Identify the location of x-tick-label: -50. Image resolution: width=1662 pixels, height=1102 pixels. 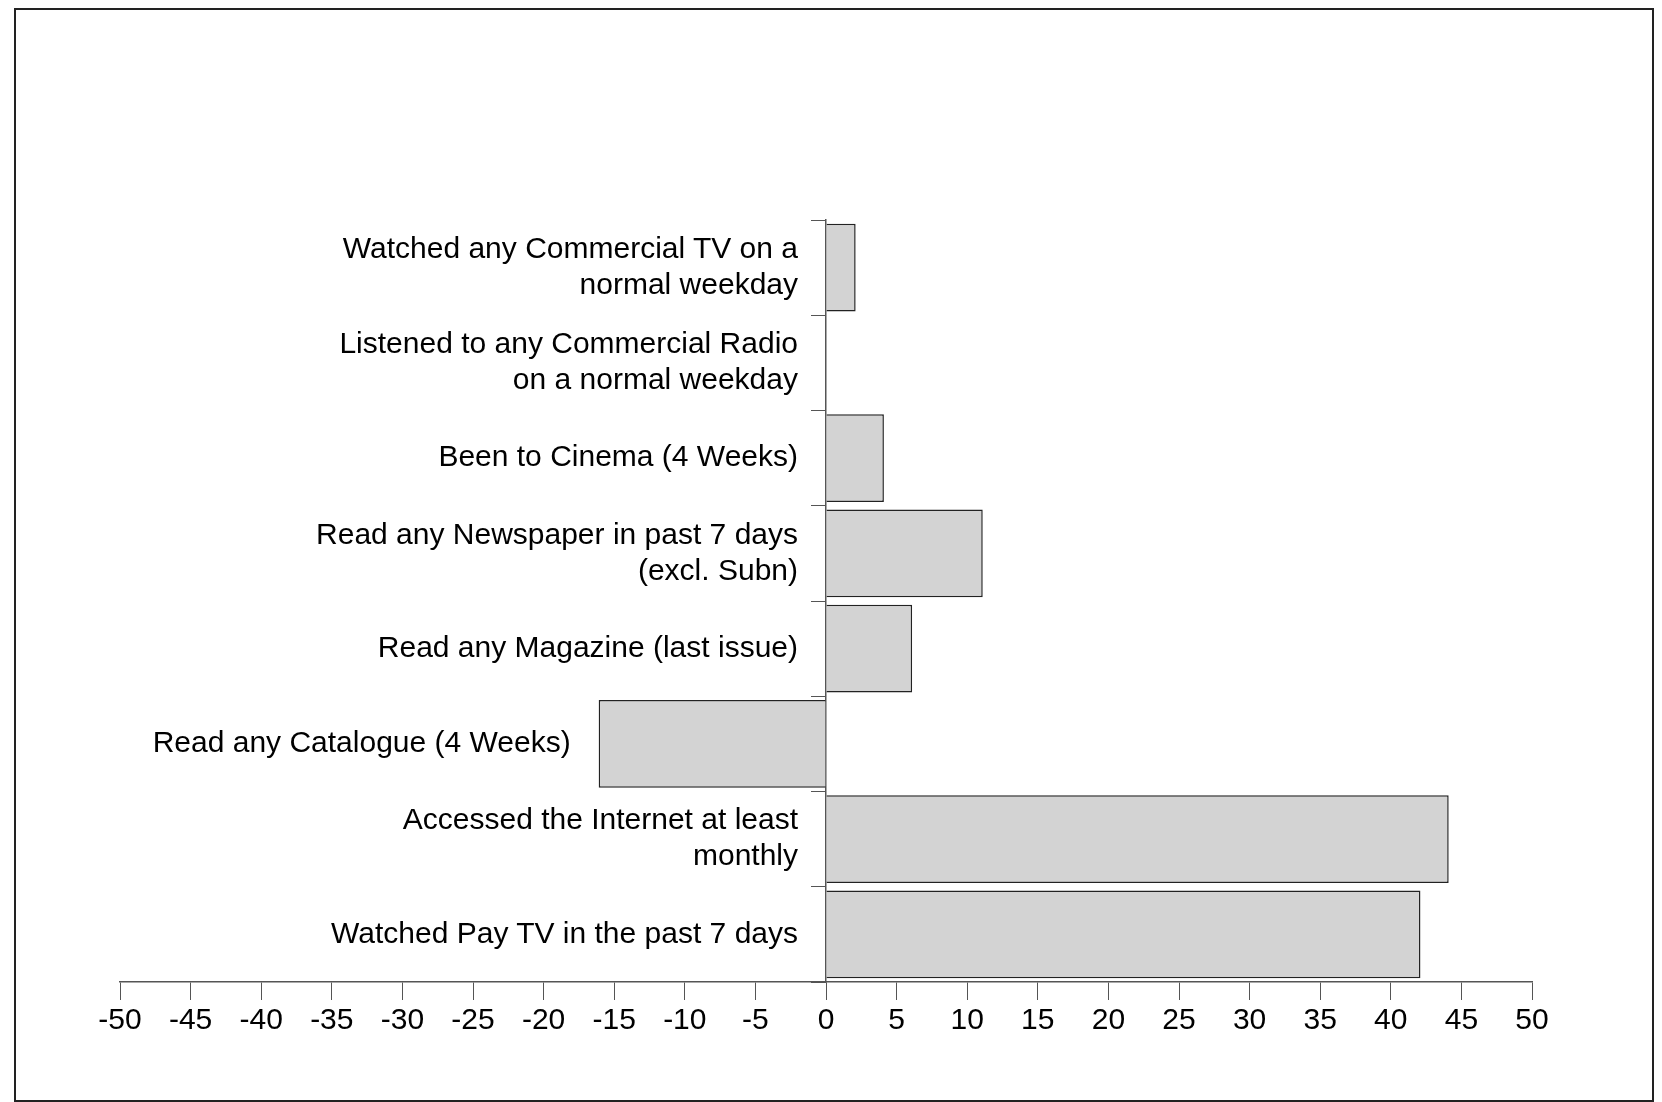
(120, 1019).